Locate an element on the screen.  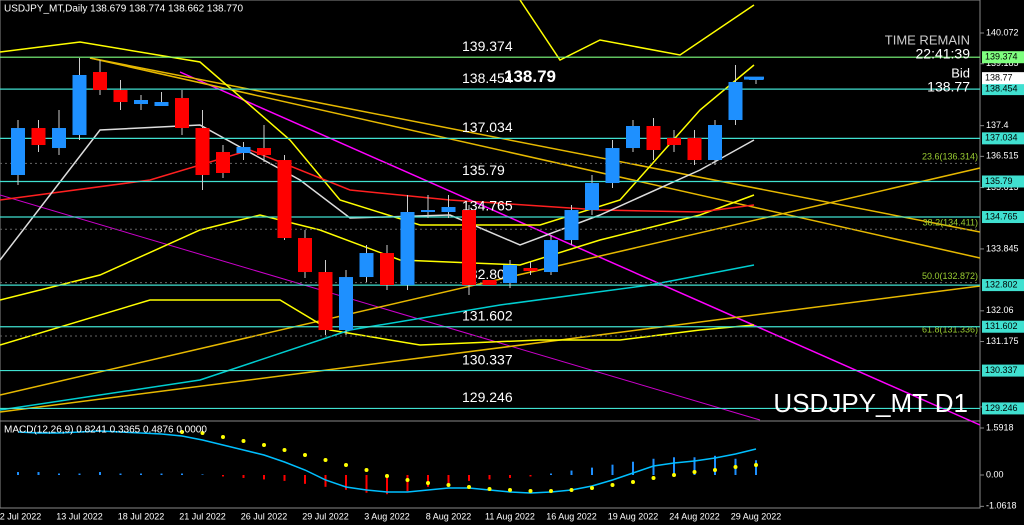
fib-label: 50.0(132.872) is located at coordinates (950, 276).